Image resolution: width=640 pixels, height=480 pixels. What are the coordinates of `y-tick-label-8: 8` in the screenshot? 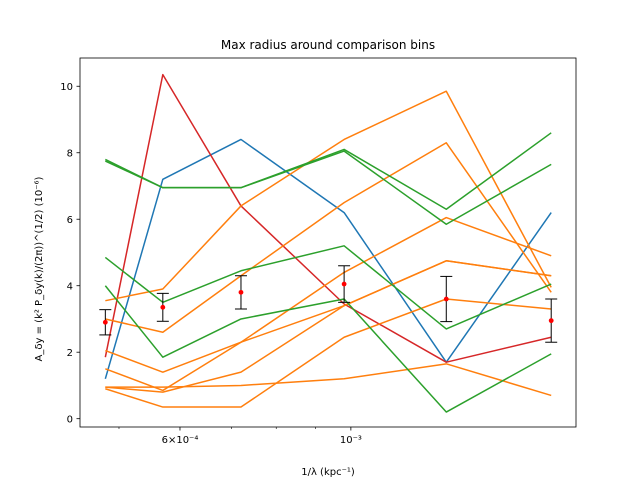 It's located at (70, 153).